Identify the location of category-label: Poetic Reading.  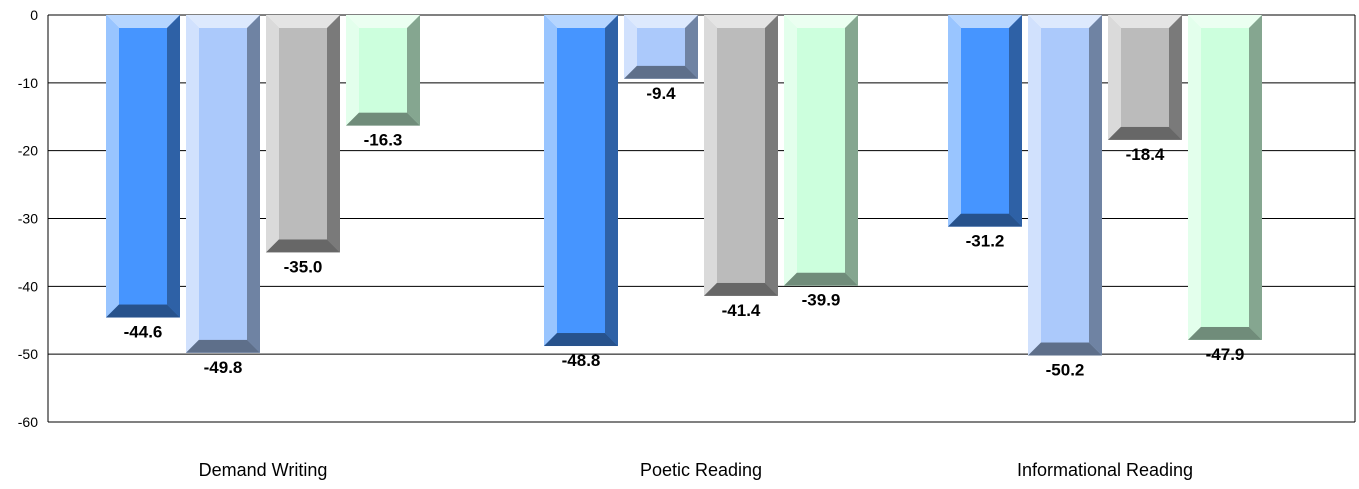
(701, 470).